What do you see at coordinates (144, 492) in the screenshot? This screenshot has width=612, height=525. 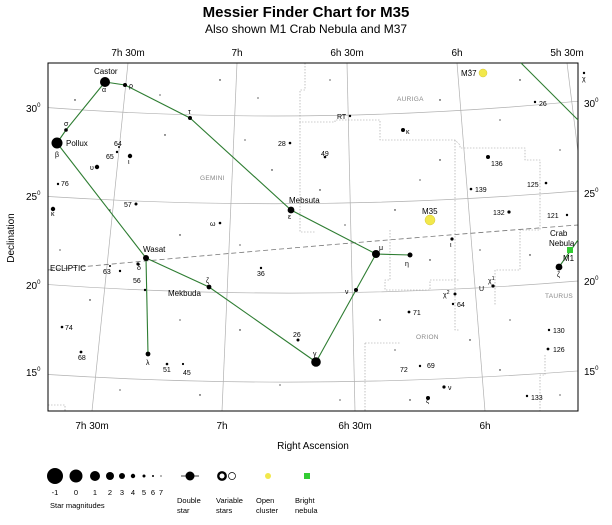 I see `legend-mag: 5` at bounding box center [144, 492].